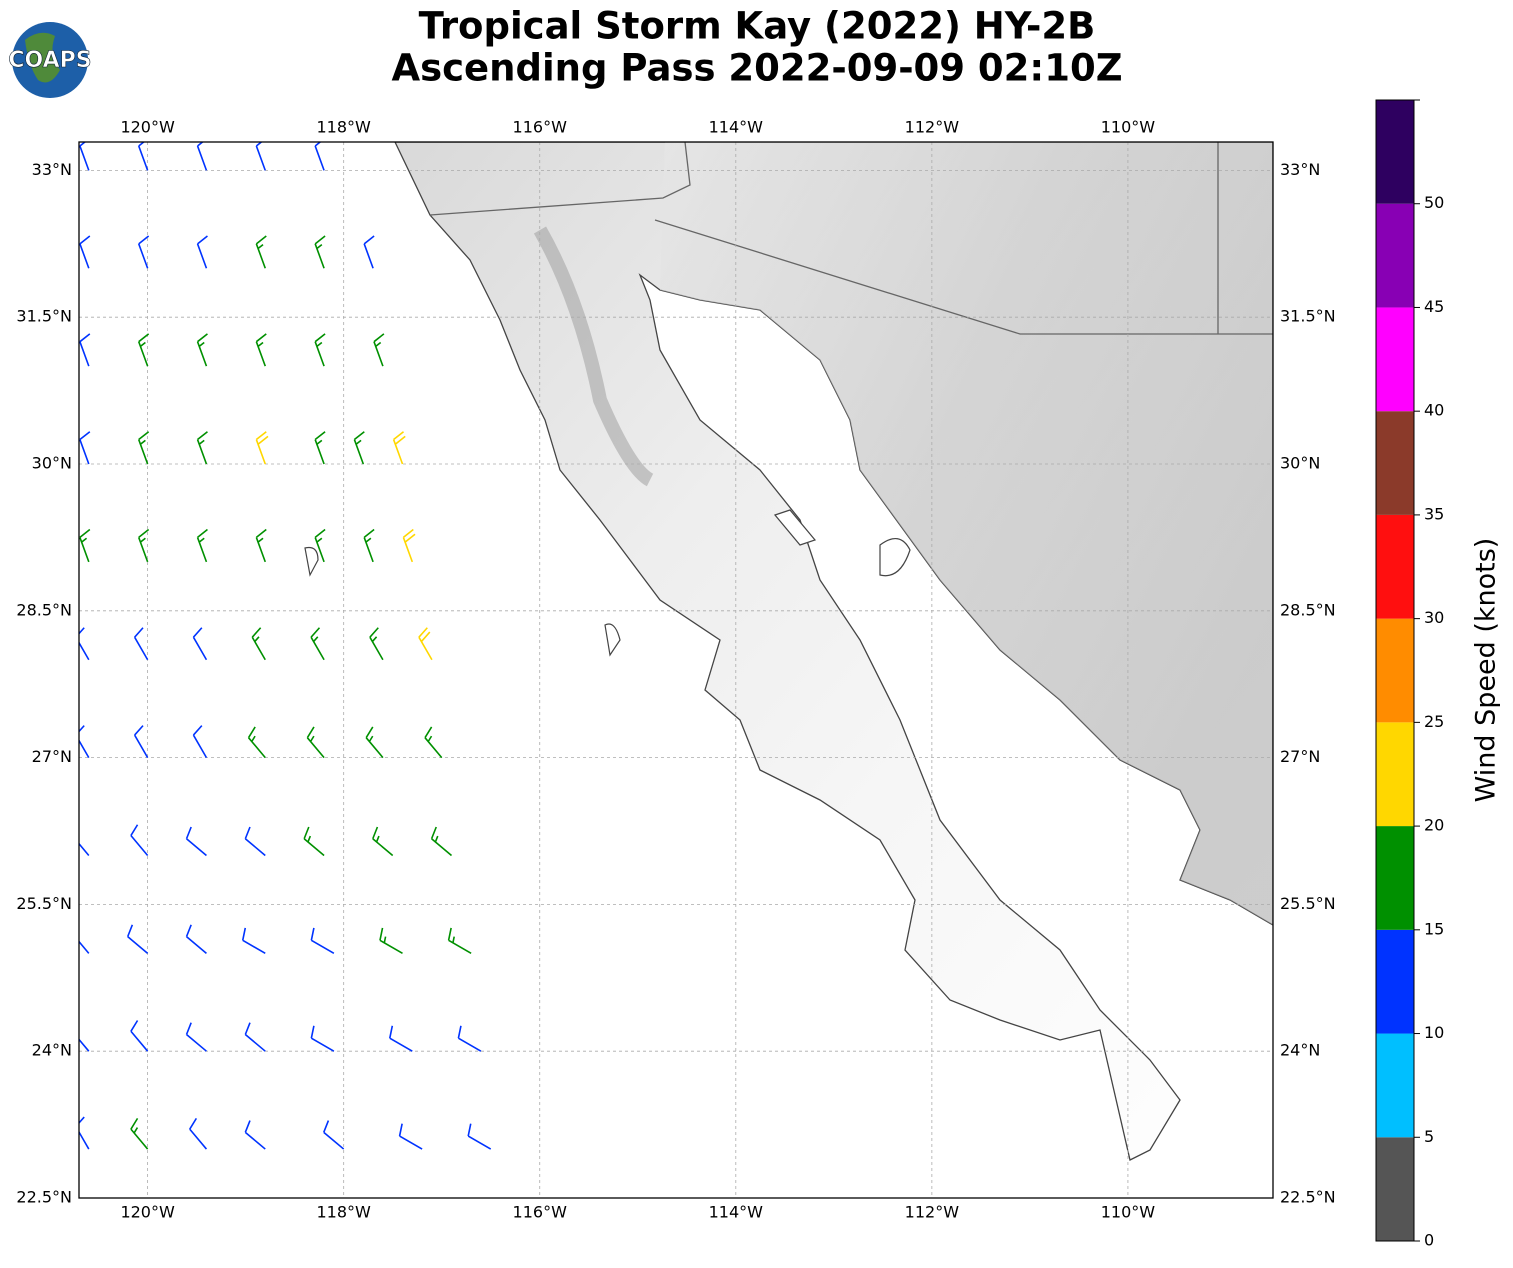 This screenshot has height=1268, width=1513. Describe the element at coordinates (1434, 617) in the screenshot. I see `colorbar-tick-label: 30` at that location.